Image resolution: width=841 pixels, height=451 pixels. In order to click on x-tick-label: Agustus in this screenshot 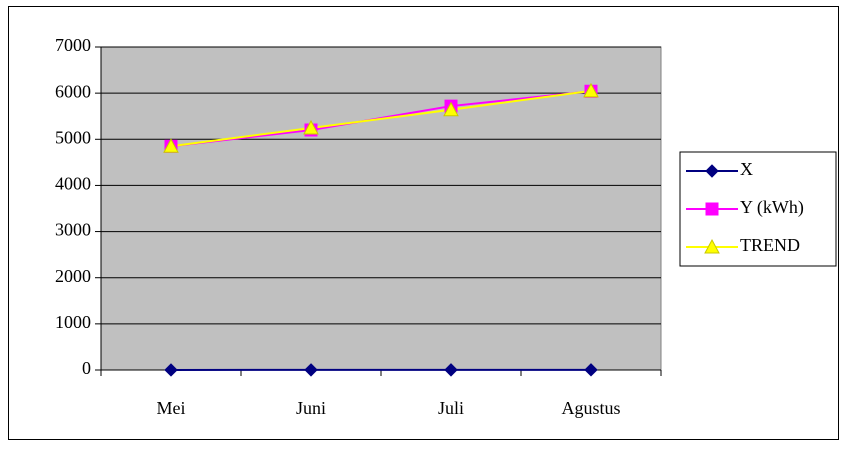, I will do `click(590, 408)`.